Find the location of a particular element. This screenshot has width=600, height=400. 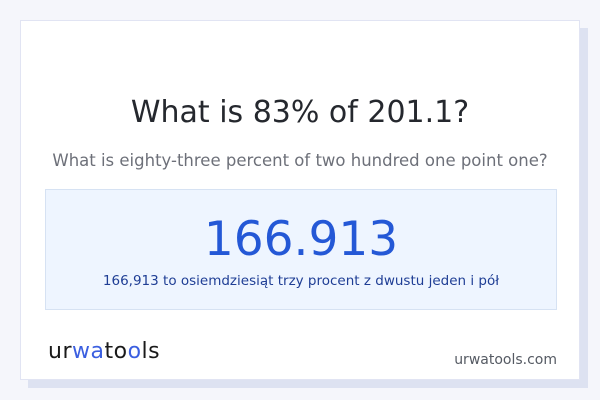

result-value: 166.913 is located at coordinates (301, 239).